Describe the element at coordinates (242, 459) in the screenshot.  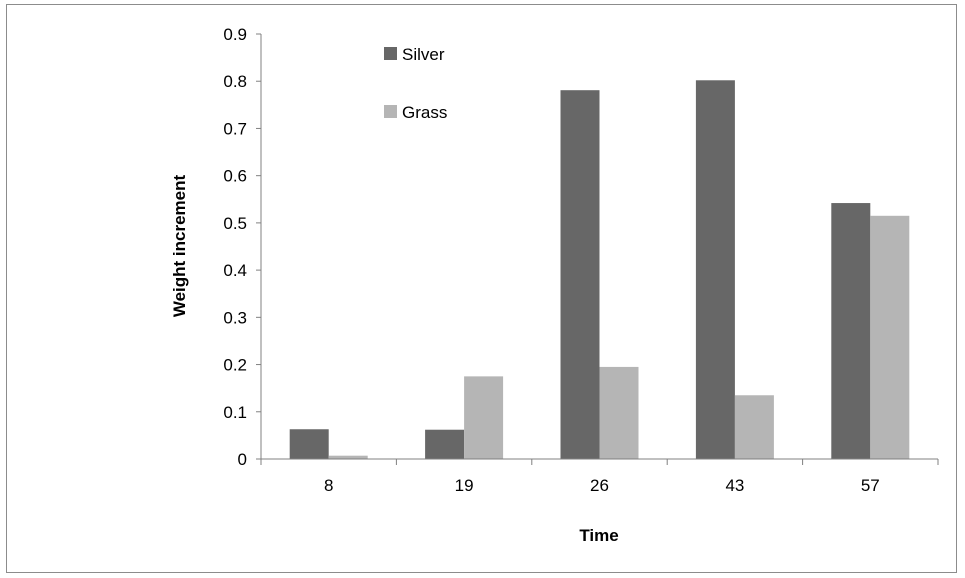
I see `y-tick-label: 0` at that location.